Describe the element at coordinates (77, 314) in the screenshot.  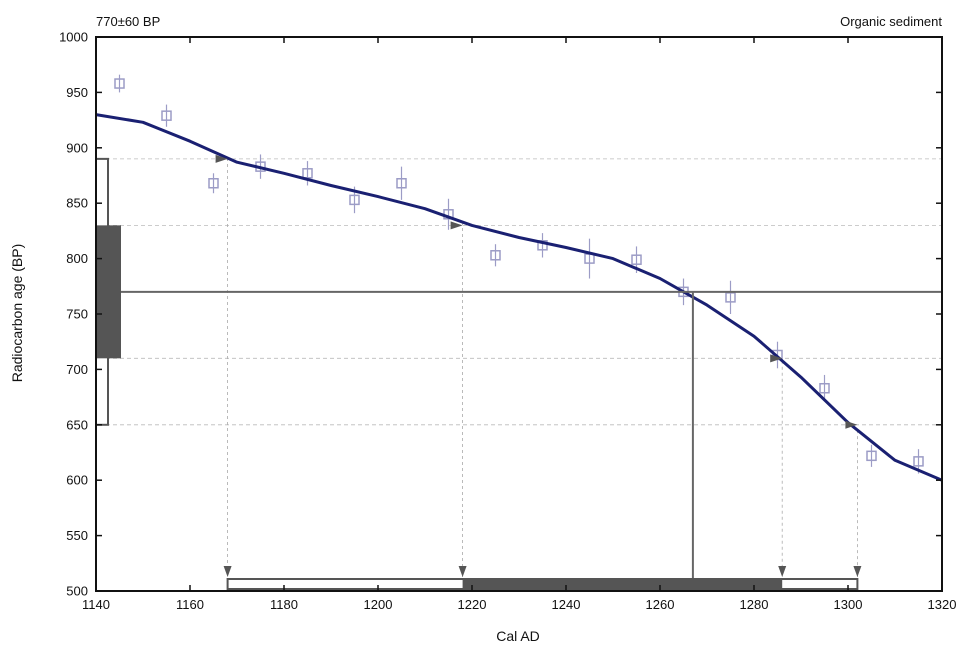
I see `y-tick-label: 750` at that location.